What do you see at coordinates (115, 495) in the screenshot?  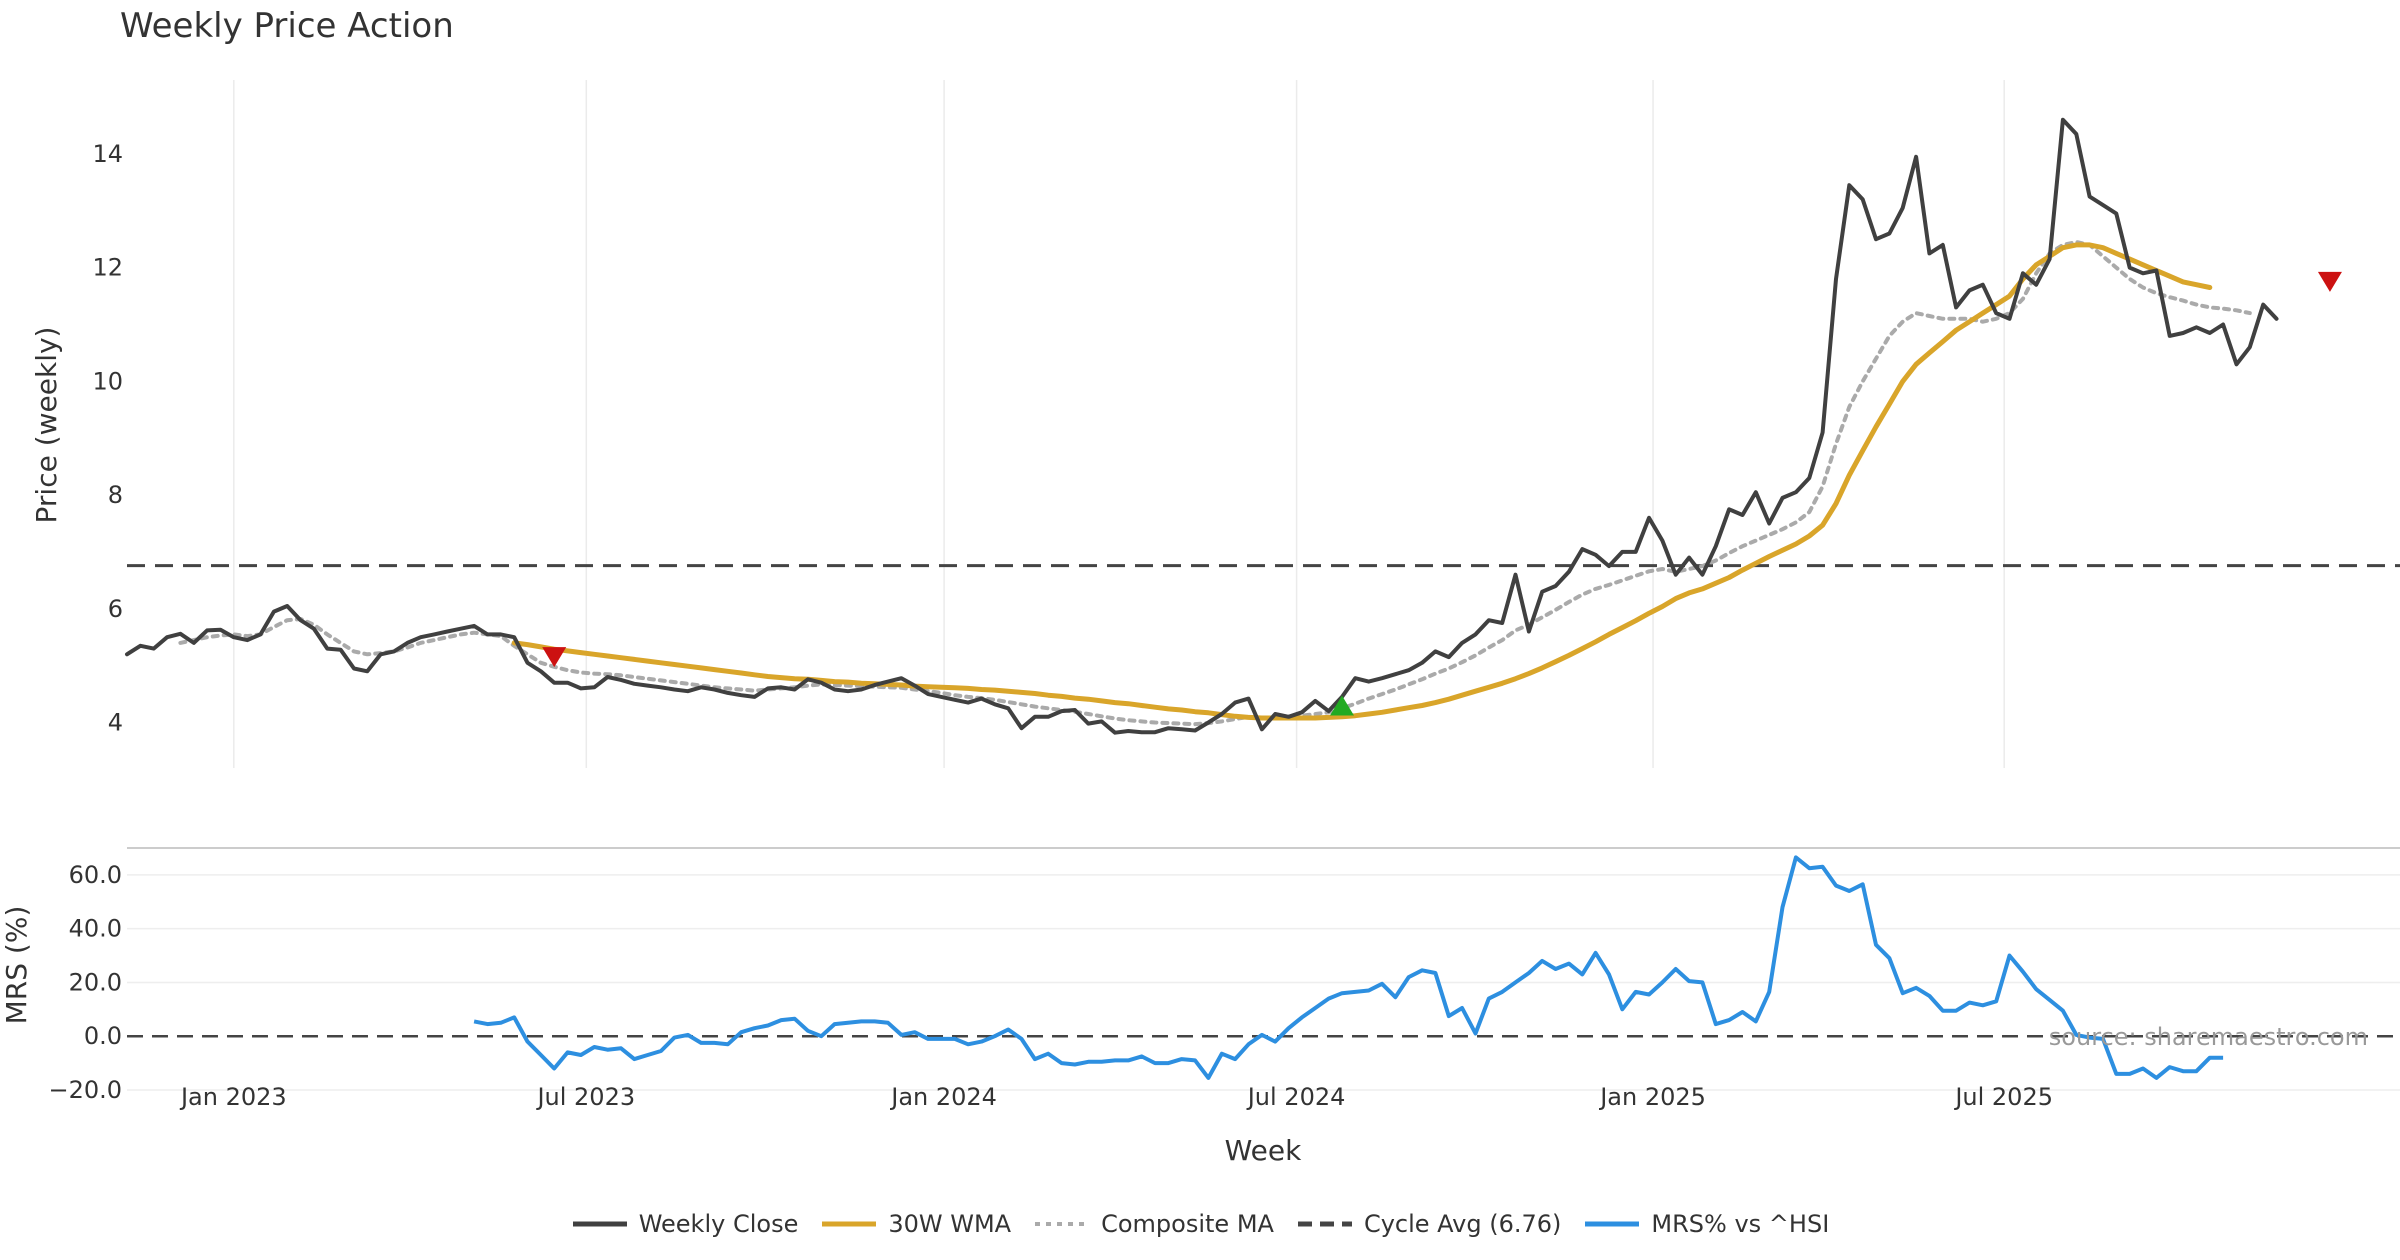 I see `price-y-tick-label: 8` at bounding box center [115, 495].